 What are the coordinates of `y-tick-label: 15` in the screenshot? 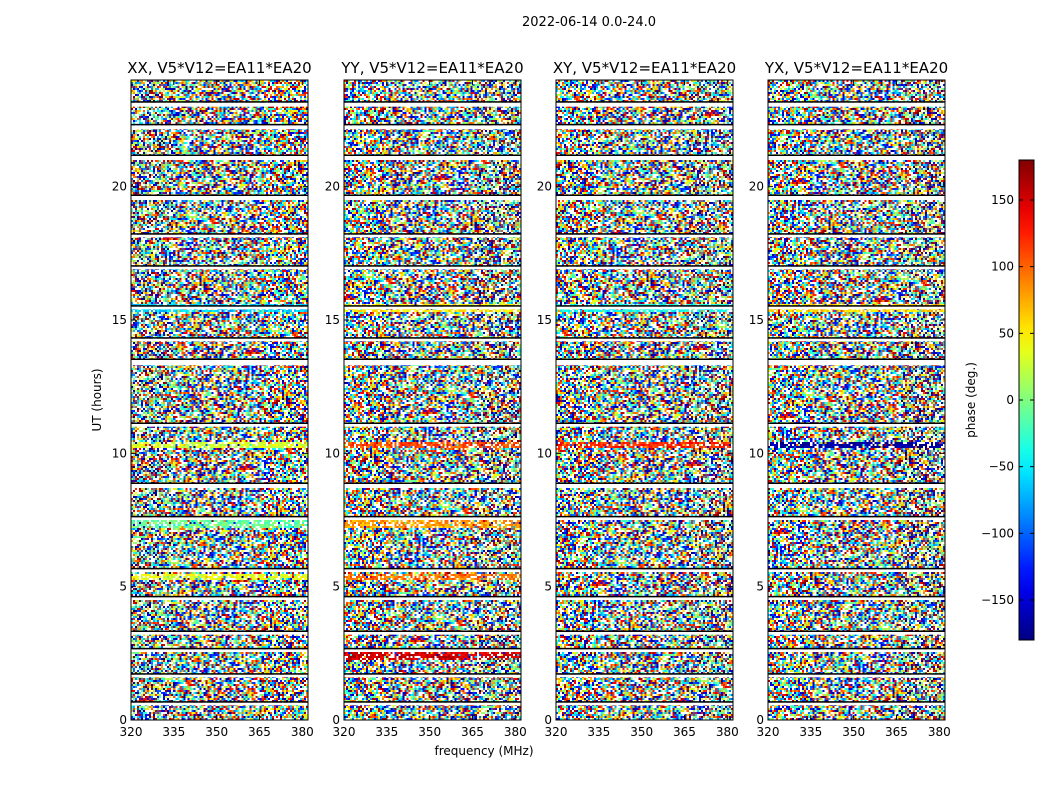 It's located at (756, 320).